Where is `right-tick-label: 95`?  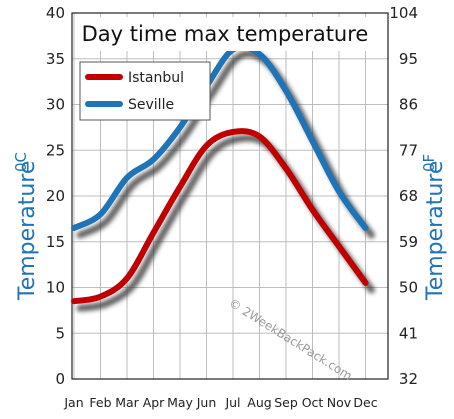 right-tick-label: 95 is located at coordinates (408, 59).